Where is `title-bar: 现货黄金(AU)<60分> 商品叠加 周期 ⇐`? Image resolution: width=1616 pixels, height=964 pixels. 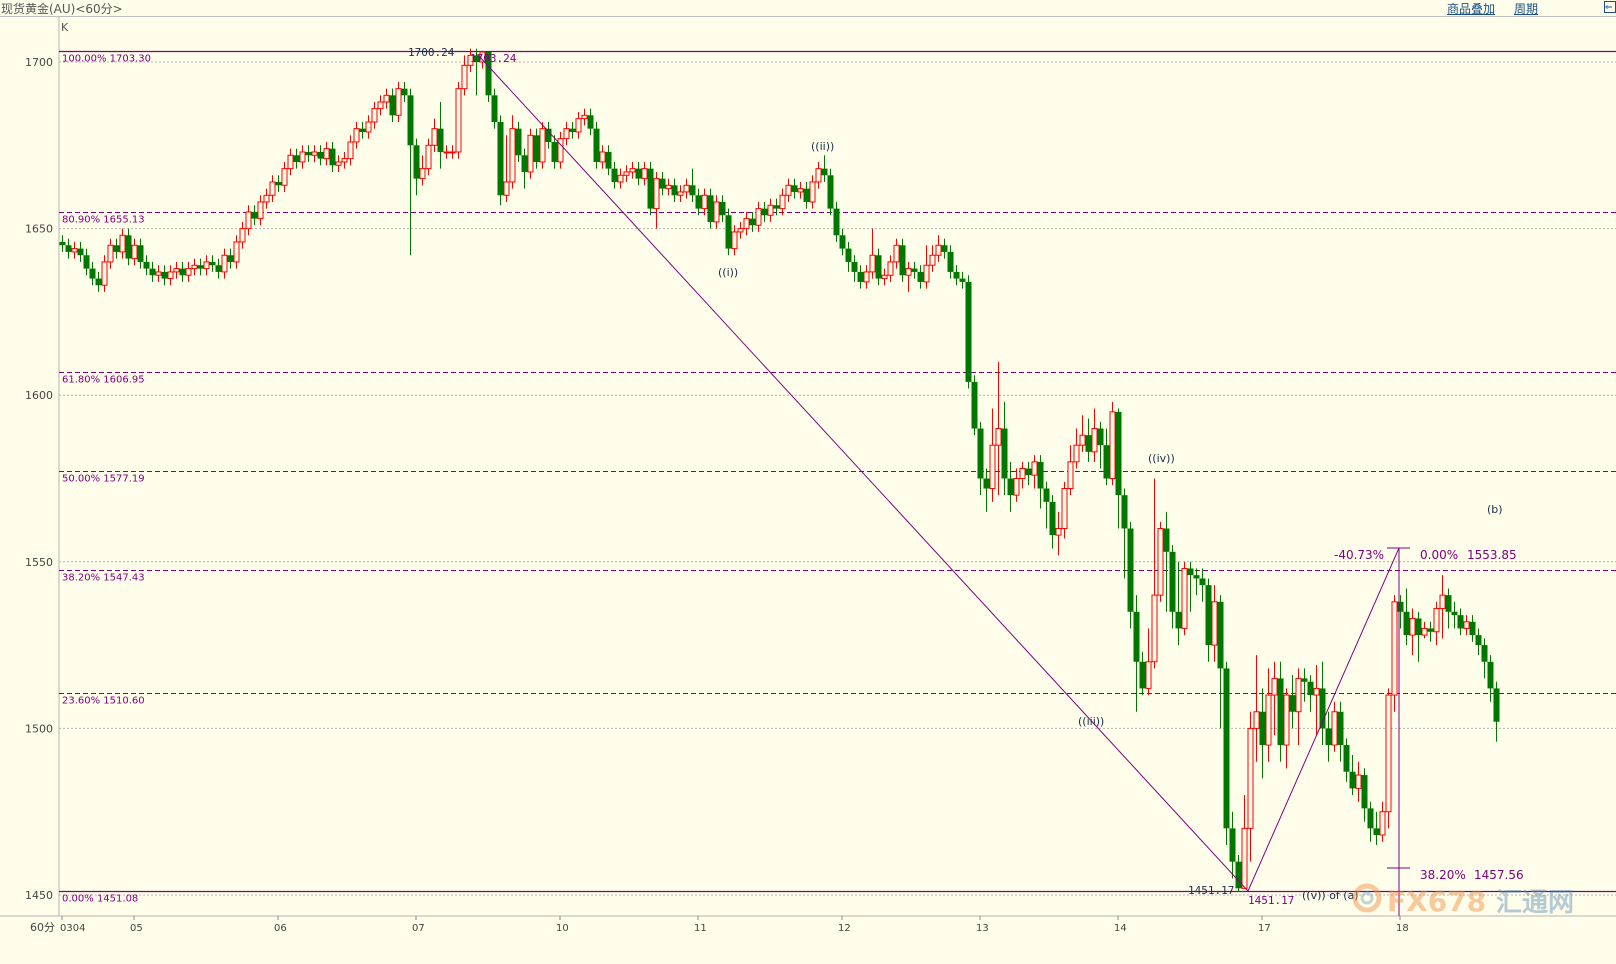 title-bar: 现货黄金(AU)<60分> 商品叠加 周期 ⇐ is located at coordinates (808, 8).